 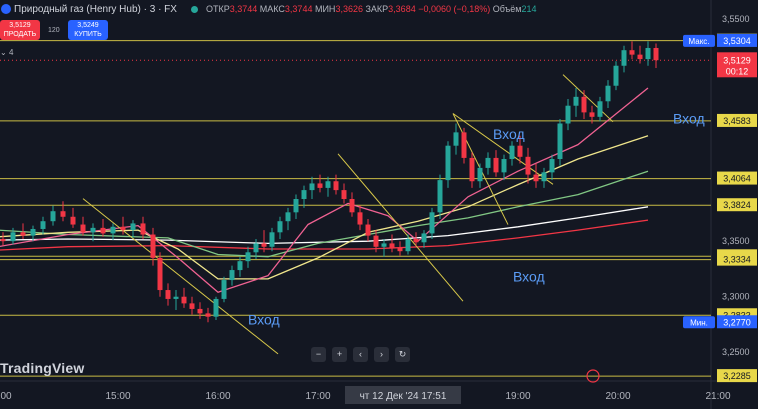 What do you see at coordinates (736, 352) in the screenshot?
I see `price-tick-label: 3,2500` at bounding box center [736, 352].